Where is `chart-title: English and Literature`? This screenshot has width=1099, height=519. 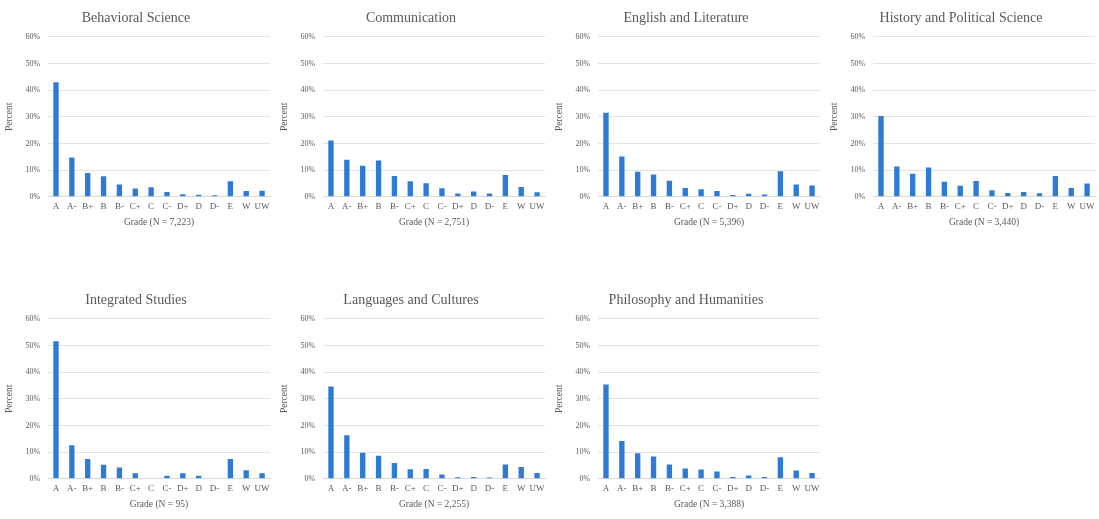 chart-title: English and Literature is located at coordinates (686, 18).